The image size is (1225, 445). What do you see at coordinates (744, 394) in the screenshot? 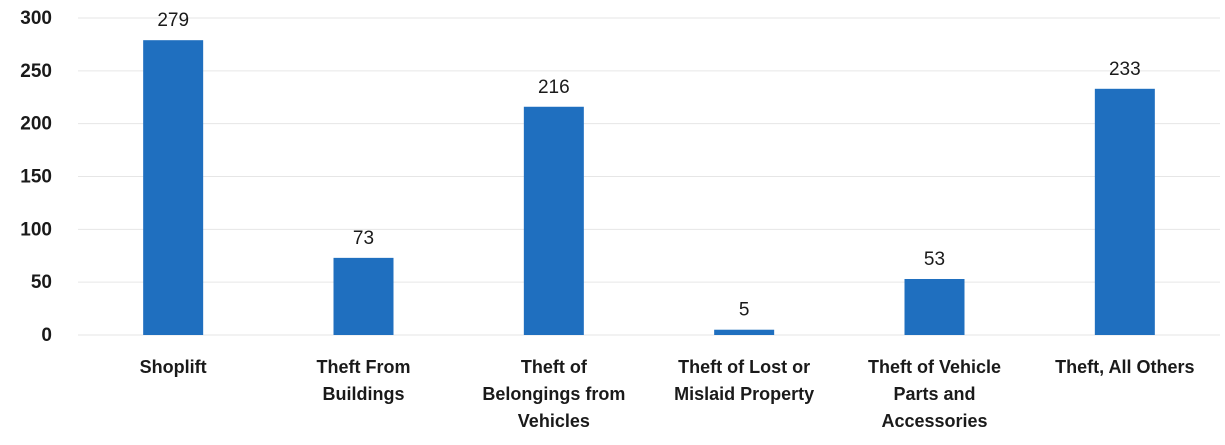
I see `x-category-label-line: Mislaid Property` at bounding box center [744, 394].